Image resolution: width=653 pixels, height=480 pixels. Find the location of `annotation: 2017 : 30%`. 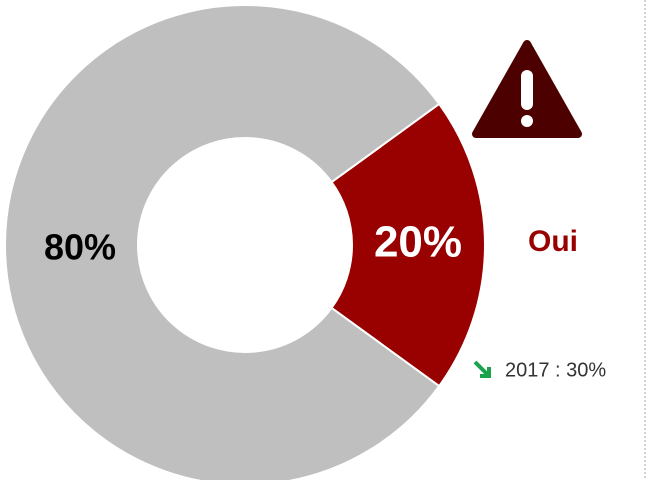

annotation: 2017 : 30% is located at coordinates (555, 370).